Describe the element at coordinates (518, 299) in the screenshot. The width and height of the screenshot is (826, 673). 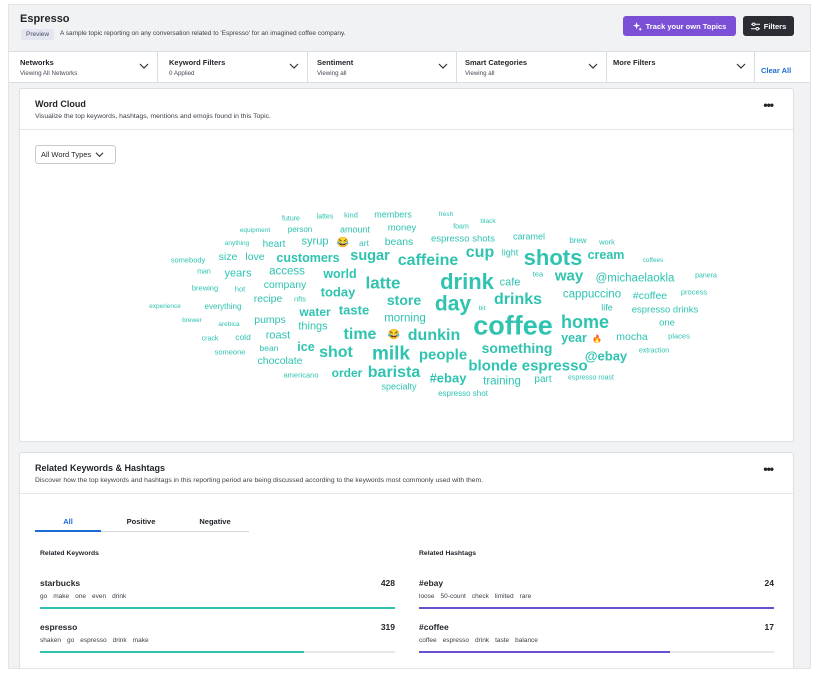
I see `word-cloud-word: drinks` at that location.